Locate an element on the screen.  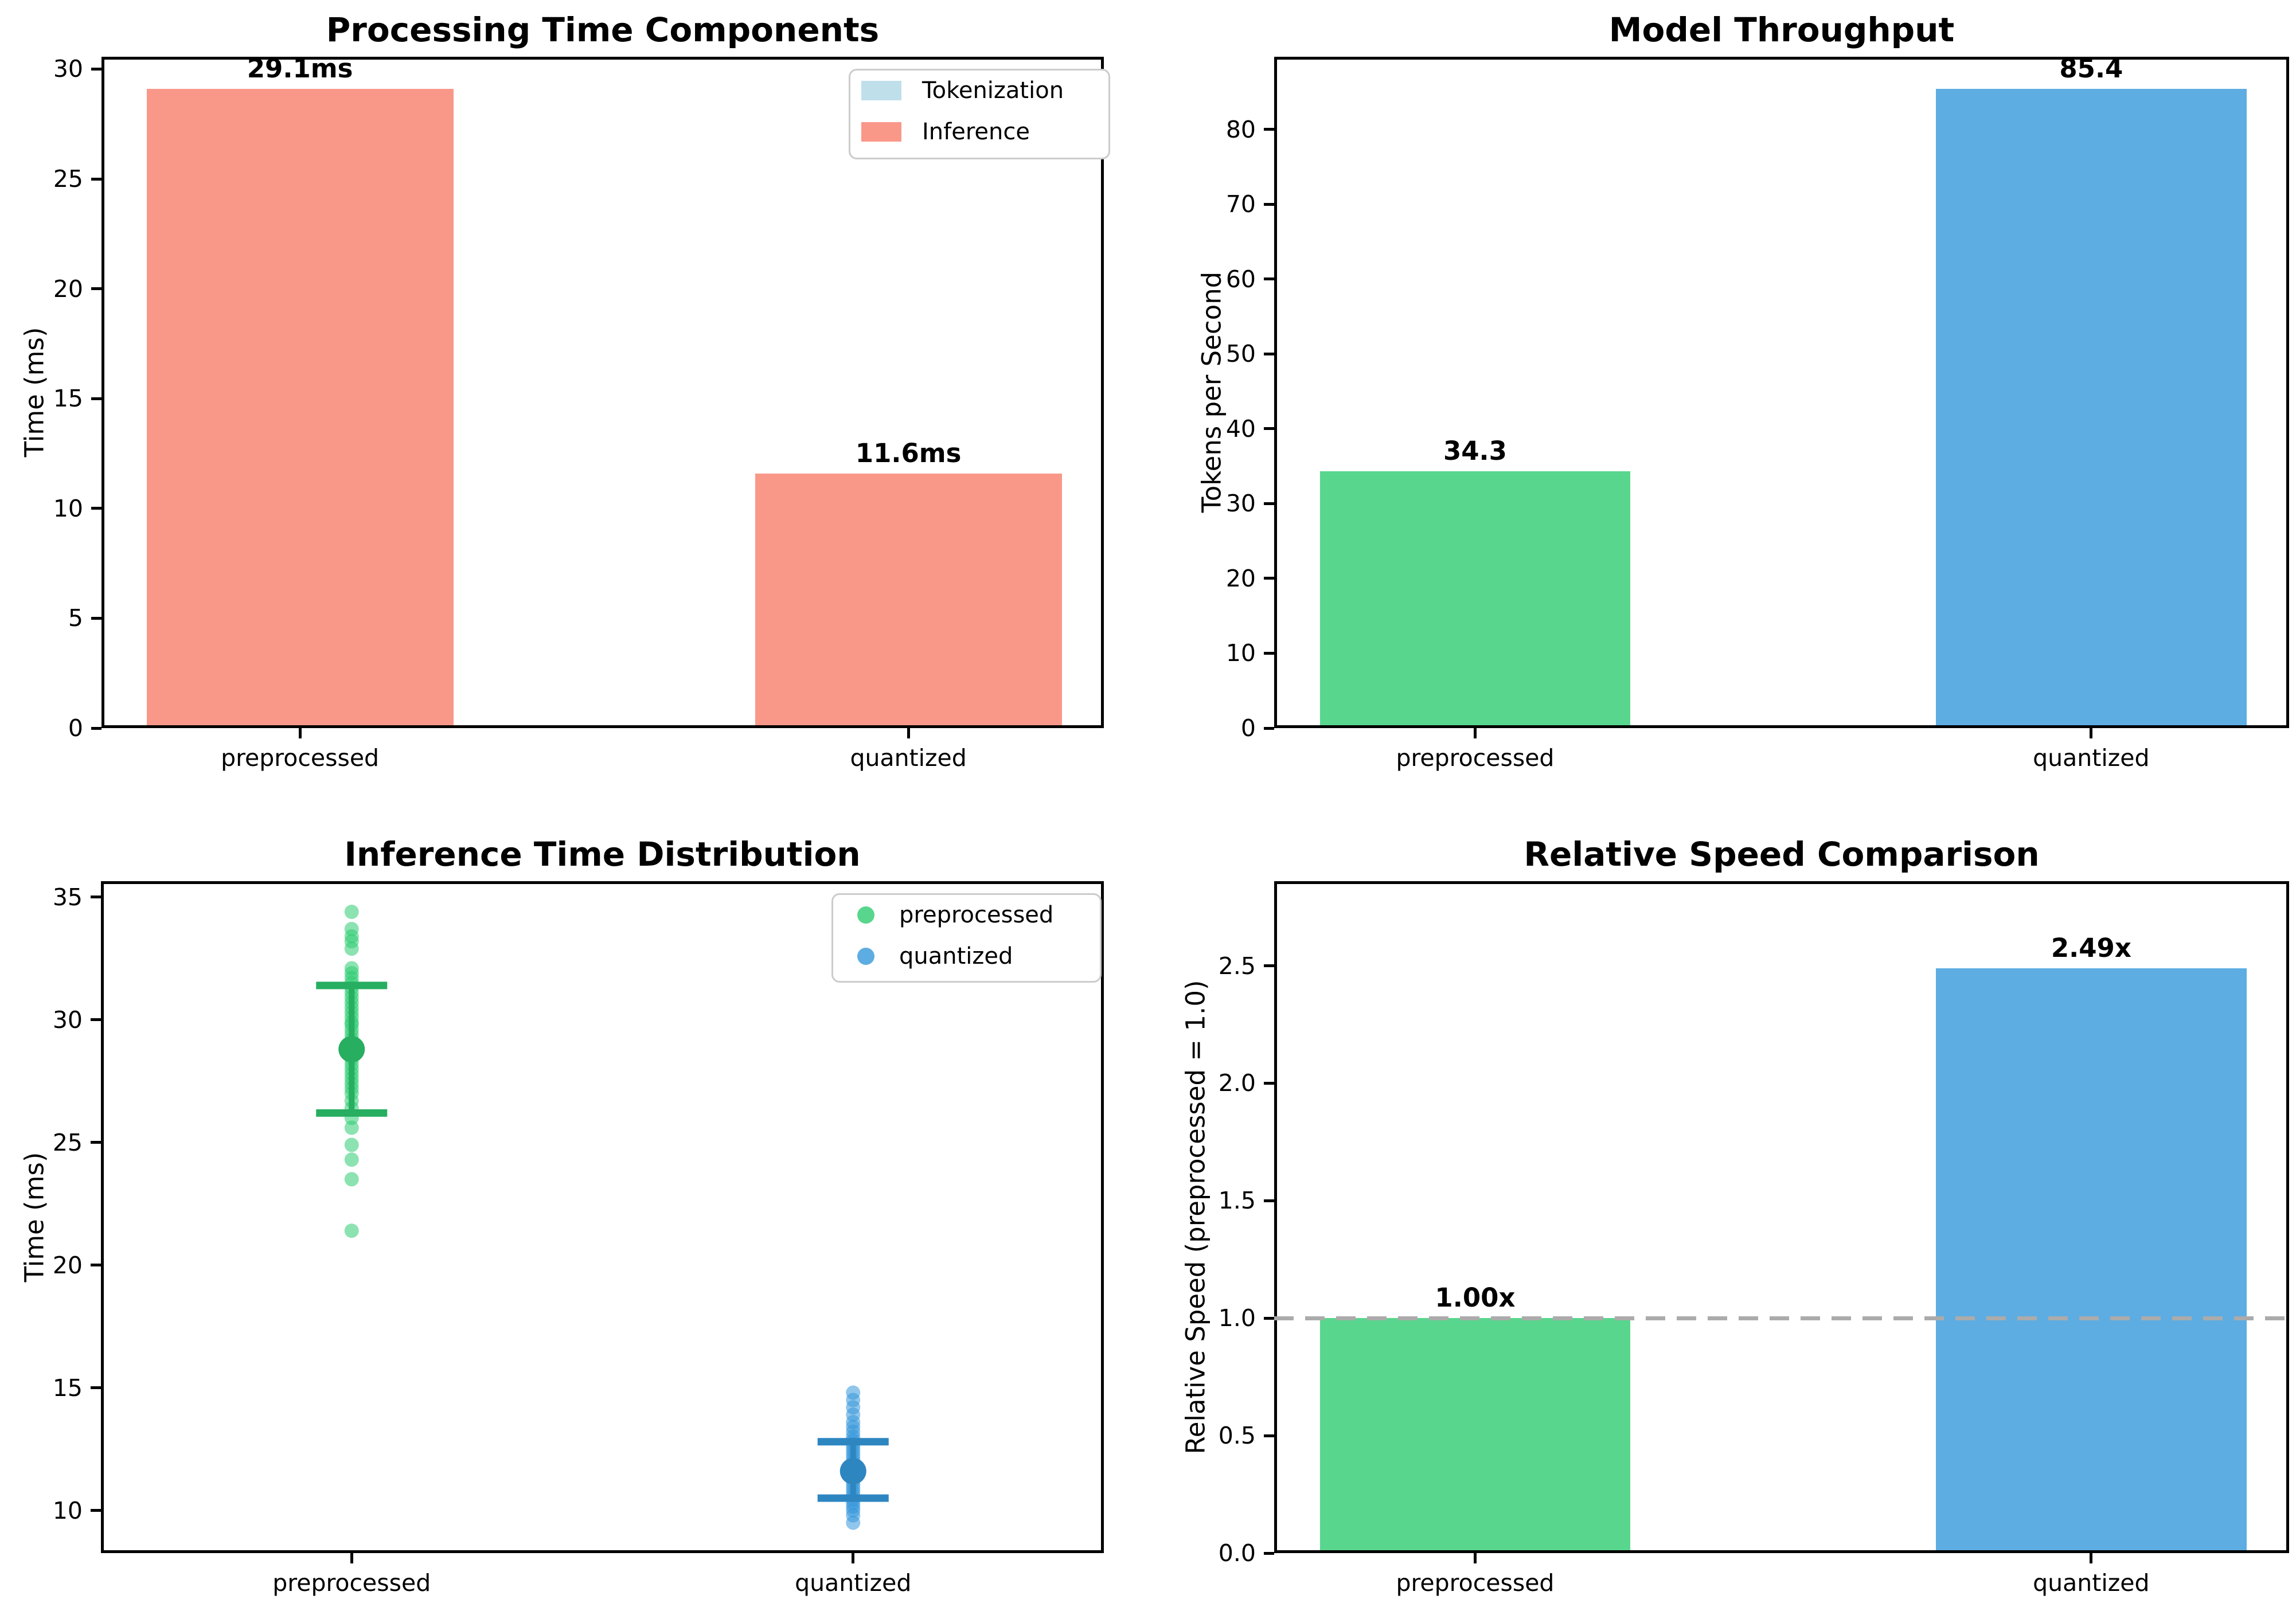
bar-value-label: 29.1ms is located at coordinates (300, 68).